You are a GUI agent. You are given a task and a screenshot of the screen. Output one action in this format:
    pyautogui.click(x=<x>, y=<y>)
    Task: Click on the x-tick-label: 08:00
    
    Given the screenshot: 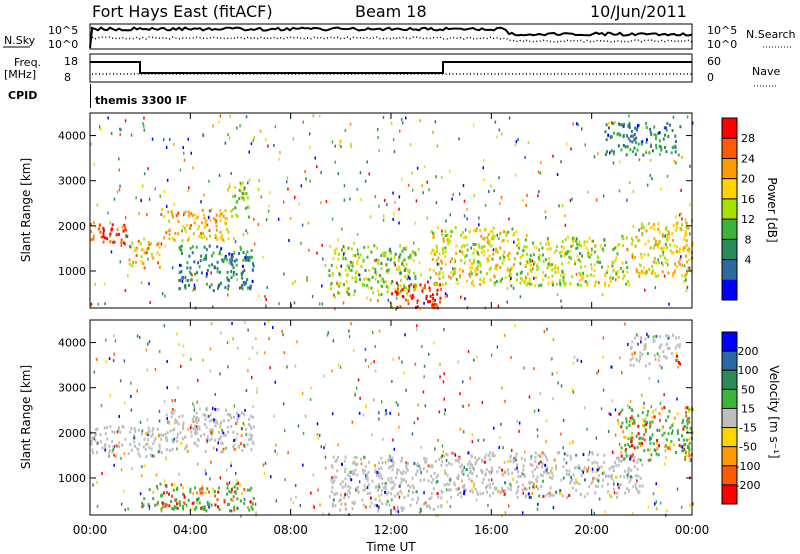 What is the action you would take?
    pyautogui.click(x=290, y=530)
    